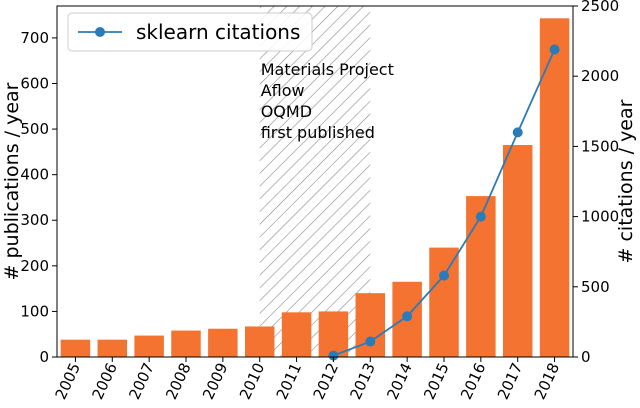  Describe the element at coordinates (333, 355) in the screenshot. I see `citations-point-2012` at that location.